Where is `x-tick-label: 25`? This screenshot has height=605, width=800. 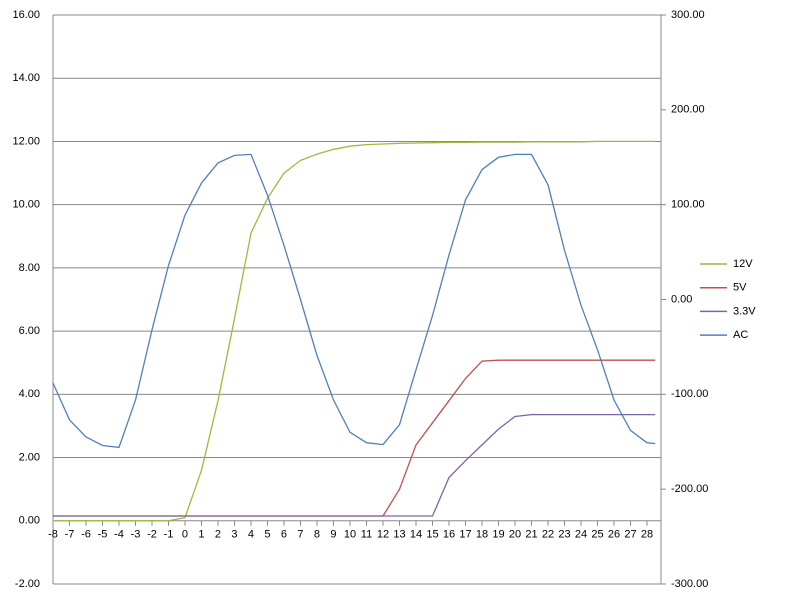
x-tick-label: 25 is located at coordinates (597, 535).